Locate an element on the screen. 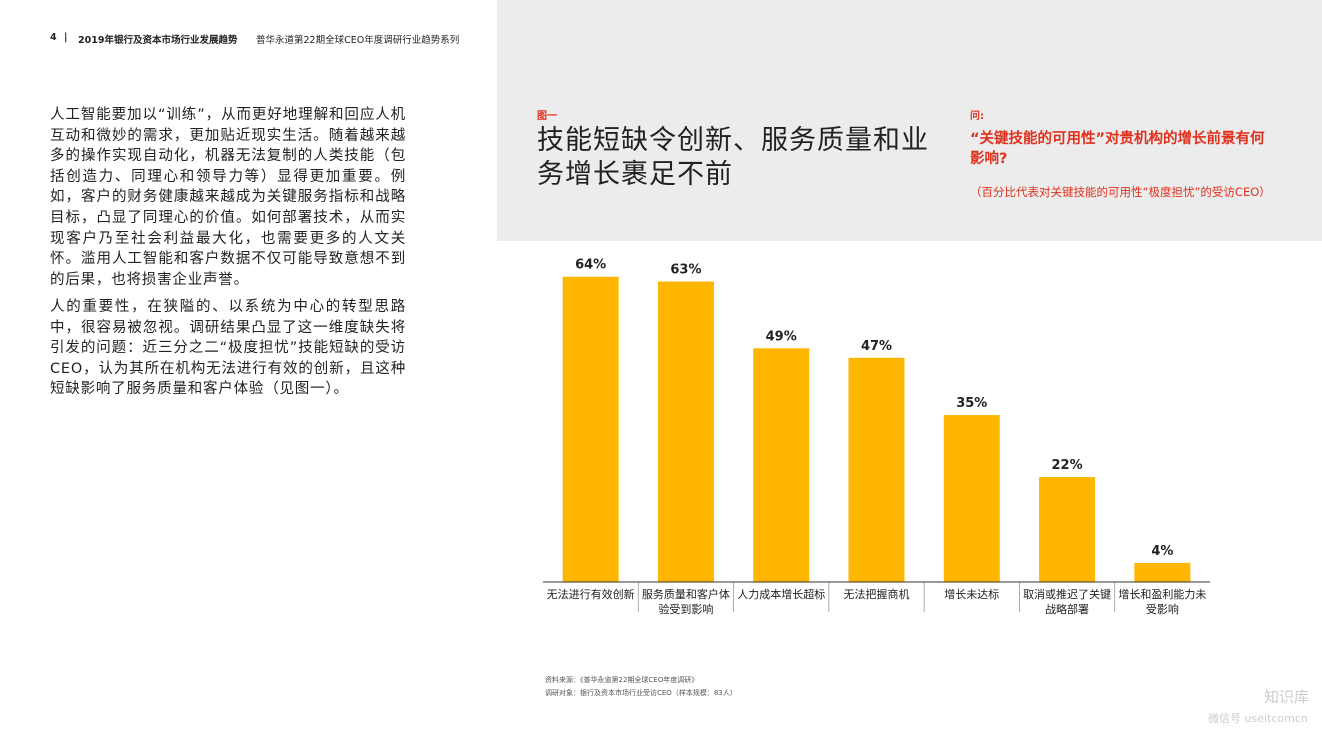  category-label: 增长和盈利能力未受影响 is located at coordinates (1162, 602).